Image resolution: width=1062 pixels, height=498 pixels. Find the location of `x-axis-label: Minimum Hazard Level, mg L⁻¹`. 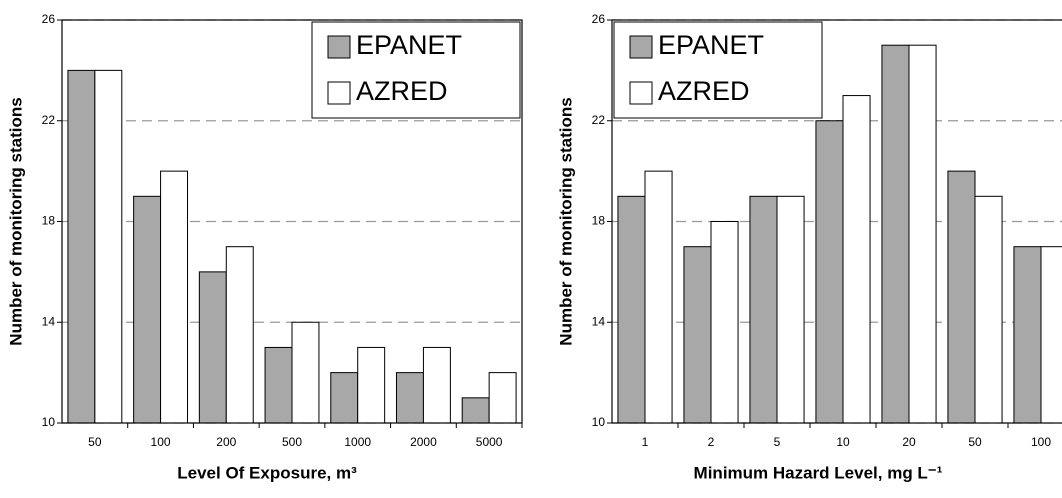

x-axis-label: Minimum Hazard Level, mg L⁻¹ is located at coordinates (818, 472).